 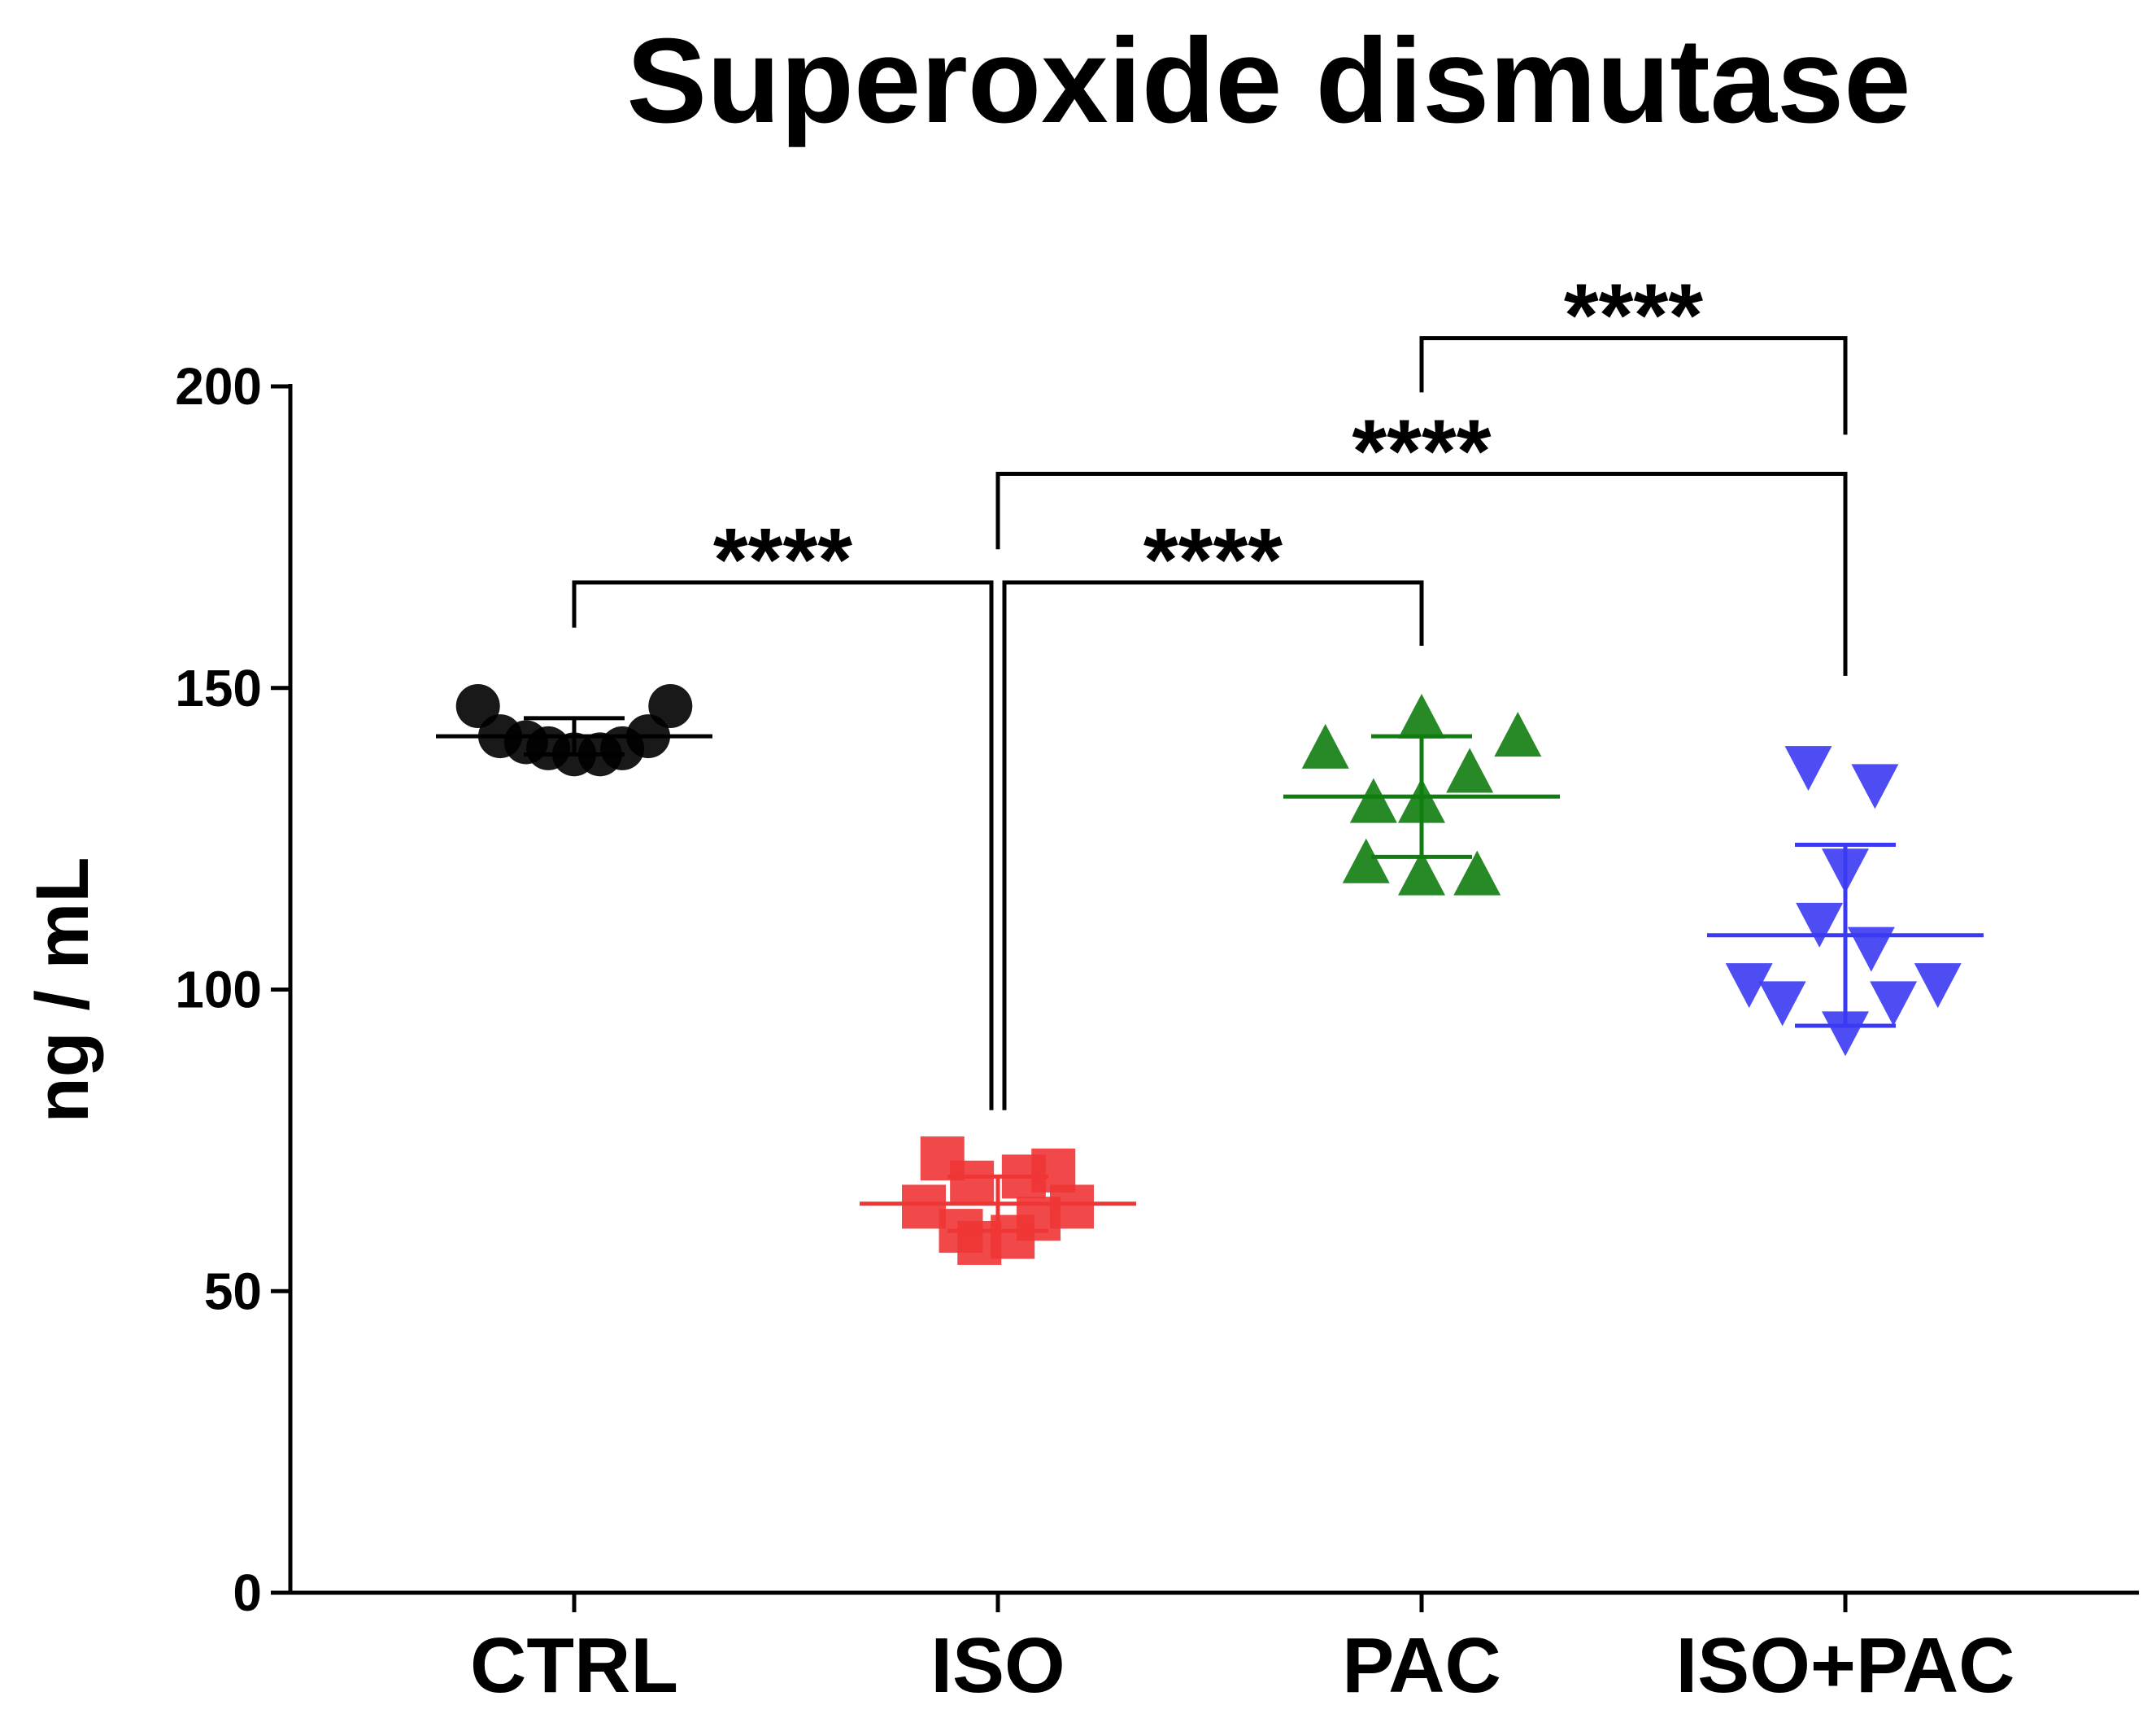 What do you see at coordinates (1845, 1666) in the screenshot?
I see `x-tick-label: ISO+PAC` at bounding box center [1845, 1666].